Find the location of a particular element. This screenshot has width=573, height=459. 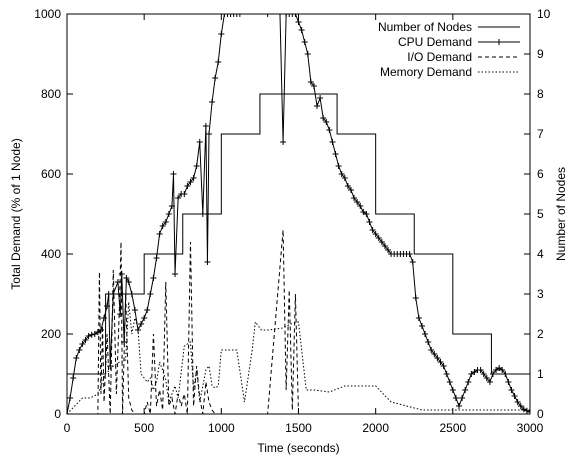

legend-label-memory-demand: Memory Demand is located at coordinates (426, 72).